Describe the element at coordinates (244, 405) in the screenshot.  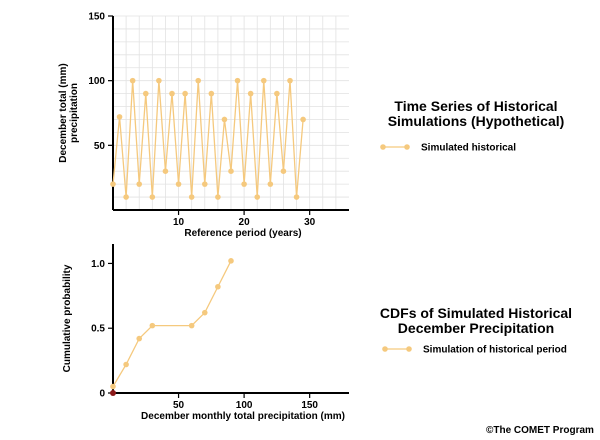
I see `x-tick-label: 100` at that location.